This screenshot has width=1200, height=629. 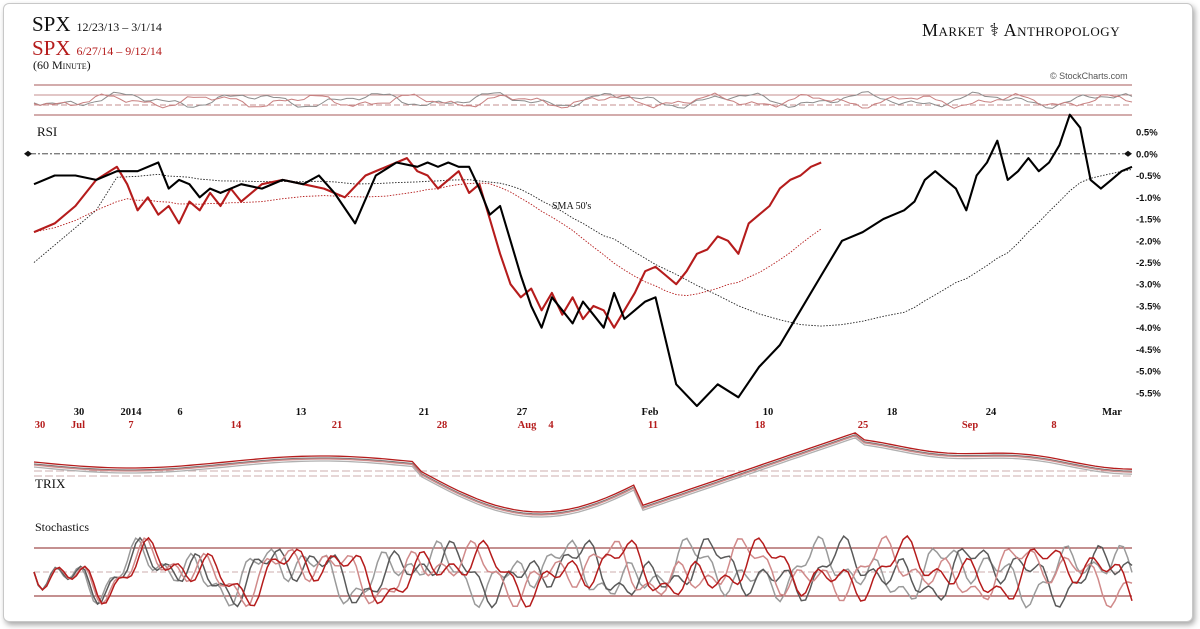 What do you see at coordinates (427, 239) in the screenshot?
I see `sma-red-line` at bounding box center [427, 239].